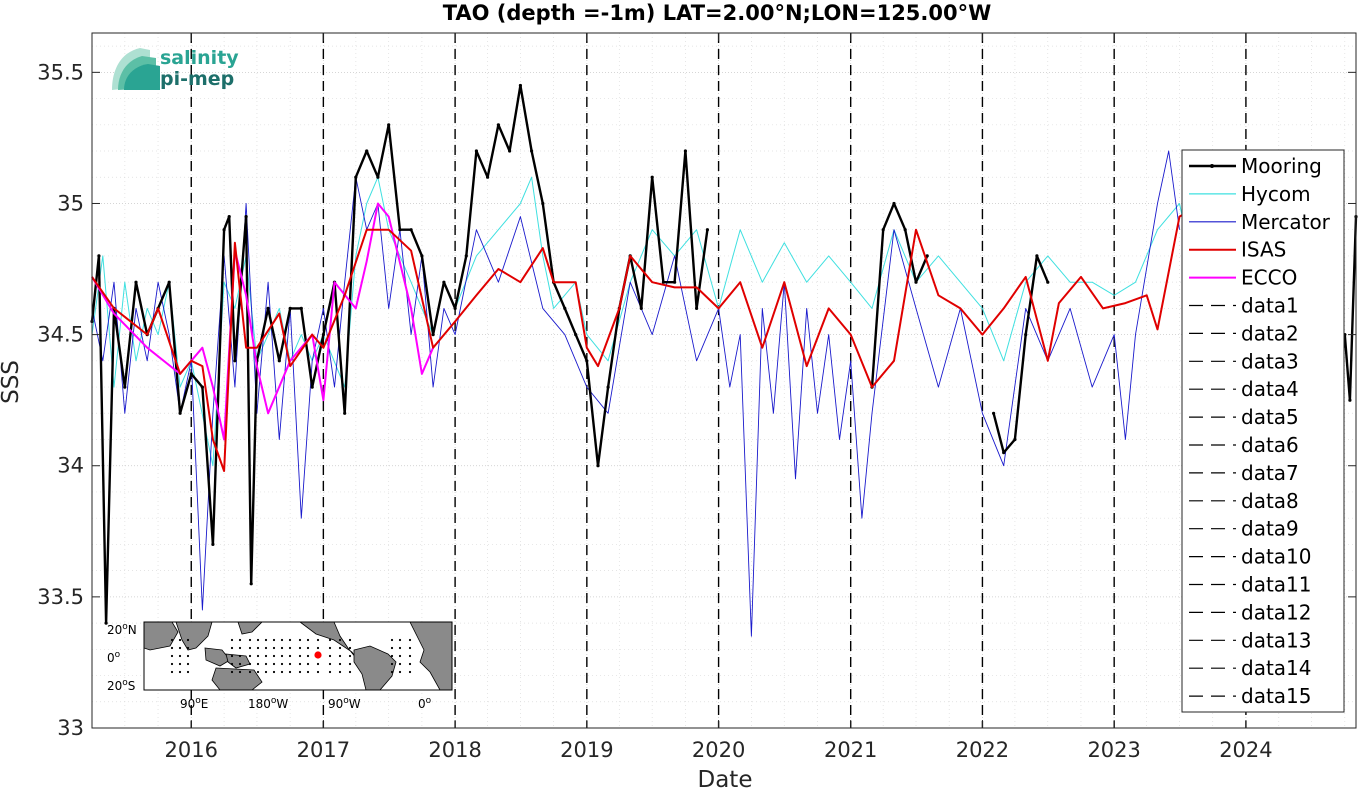  I want to click on legend-label: data4, so click(1270, 389).